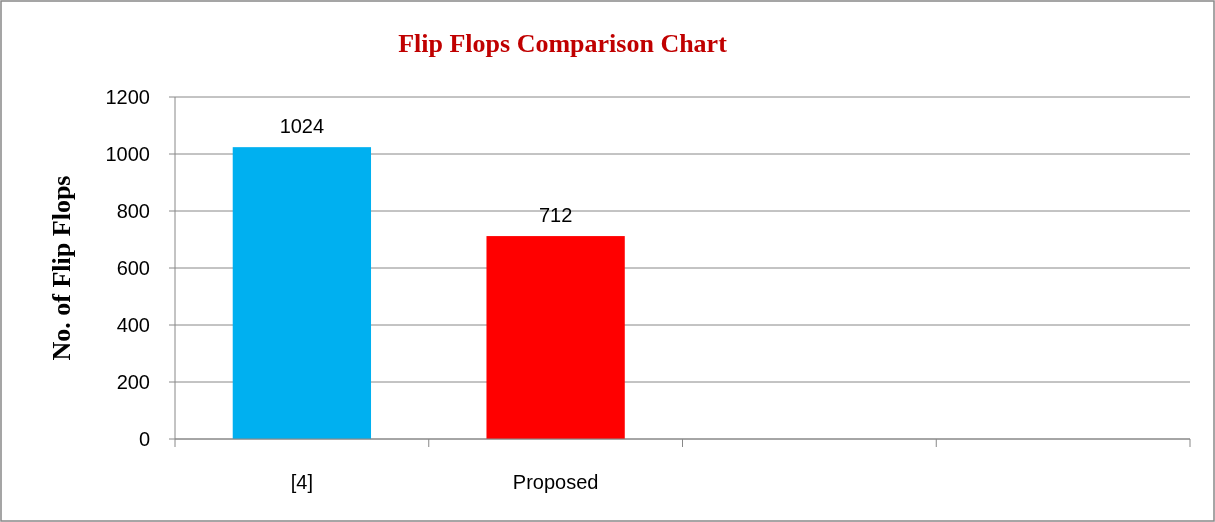  What do you see at coordinates (144, 439) in the screenshot?
I see `y-tick-label: 0` at bounding box center [144, 439].